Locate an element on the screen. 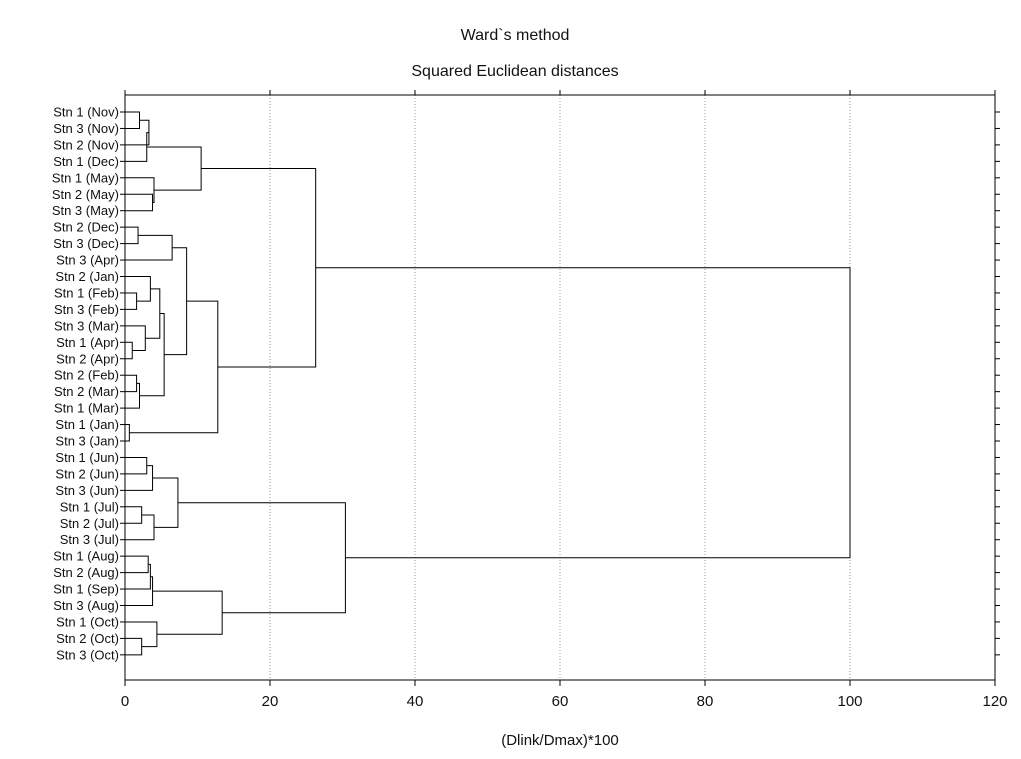 The image size is (1021, 759). leaf-label: Stn 1 (Dec) is located at coordinates (86, 161).